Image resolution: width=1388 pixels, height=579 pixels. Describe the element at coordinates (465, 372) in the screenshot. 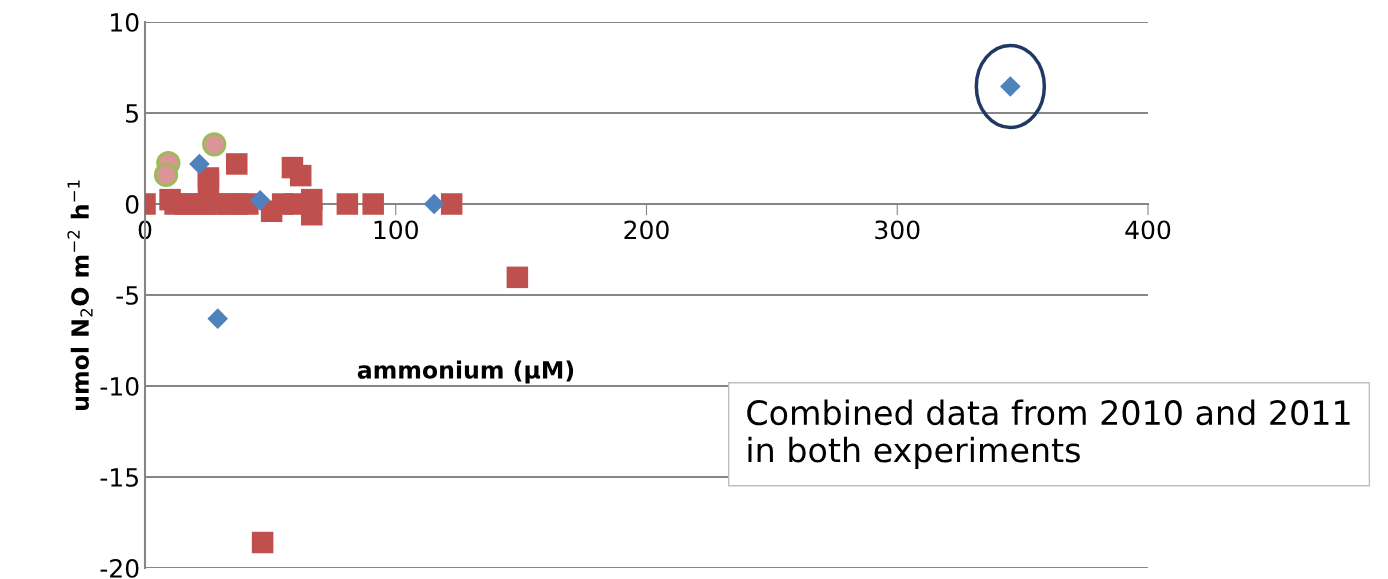

I see `x-axis-title: ammonium (μM)` at that location.